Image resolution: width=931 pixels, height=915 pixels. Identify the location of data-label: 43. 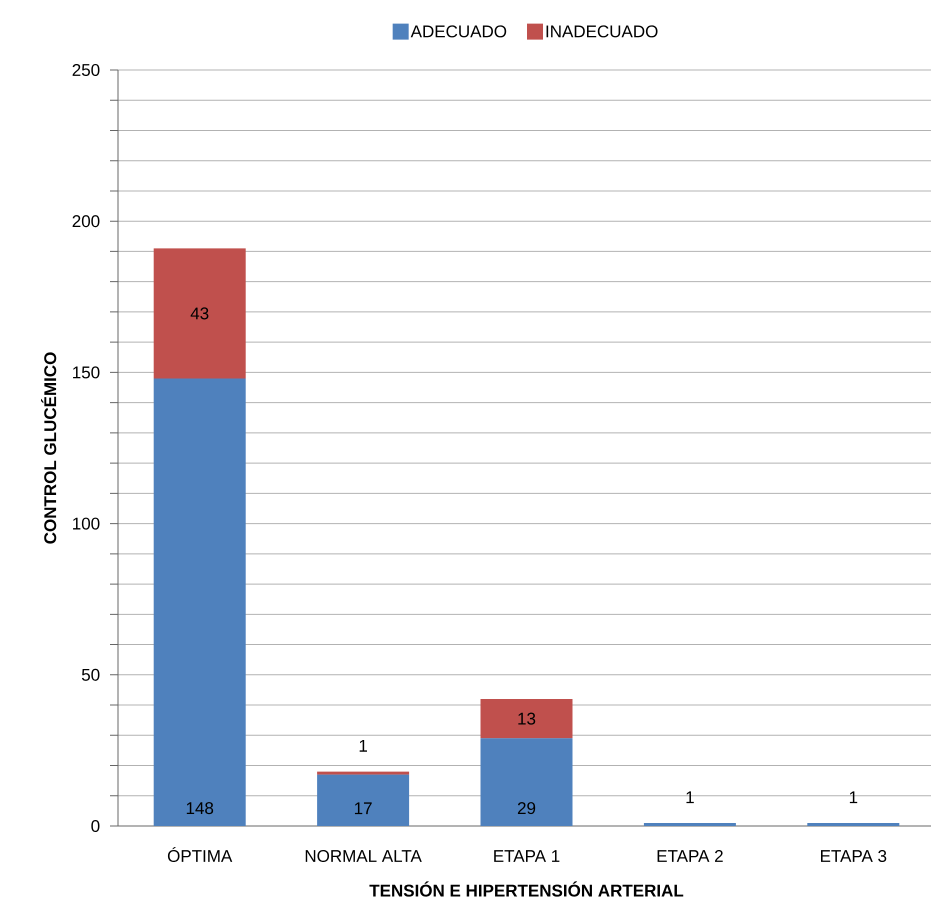
(199, 313).